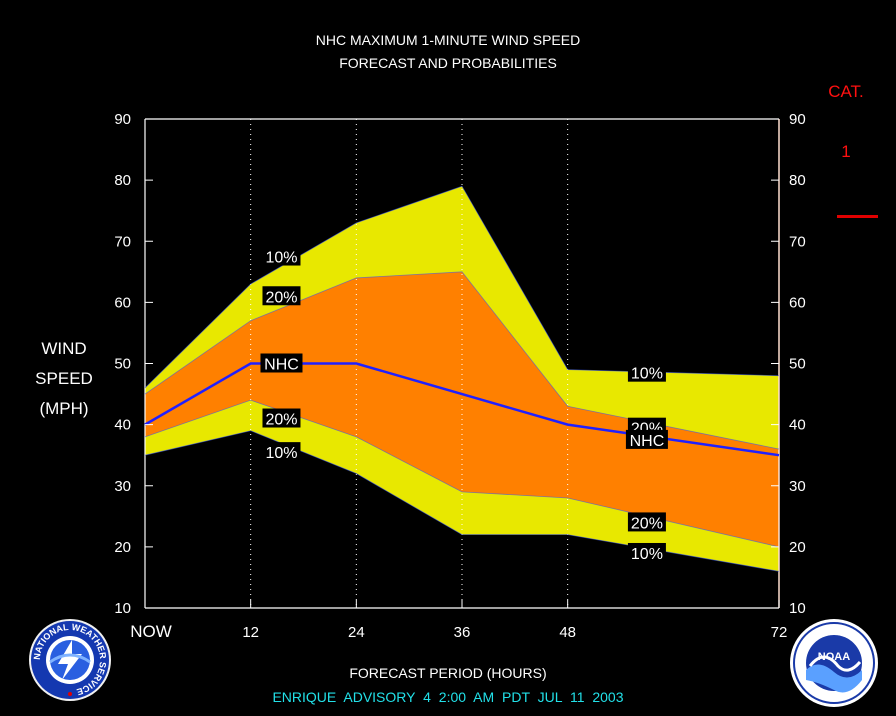 The image size is (896, 716). What do you see at coordinates (797, 241) in the screenshot?
I see `y-tick-label-right: 70` at bounding box center [797, 241].